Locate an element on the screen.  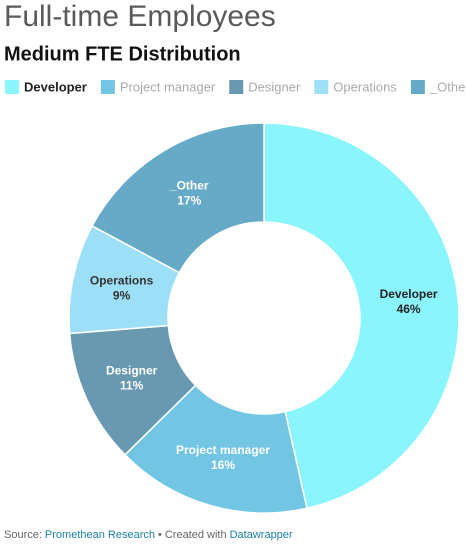
footer-link: Promethean Research is located at coordinates (100, 535).